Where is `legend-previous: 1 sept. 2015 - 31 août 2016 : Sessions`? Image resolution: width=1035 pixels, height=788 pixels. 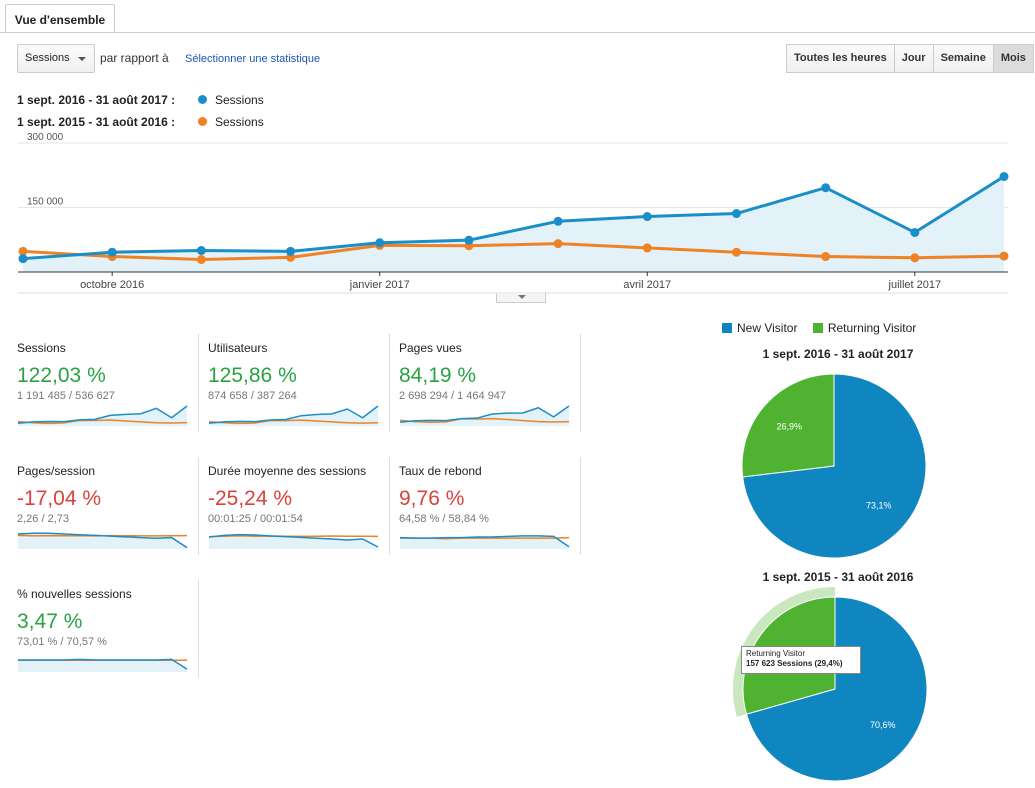
legend-previous: 1 sept. 2015 - 31 août 2016 : Sessions is located at coordinates (140, 122).